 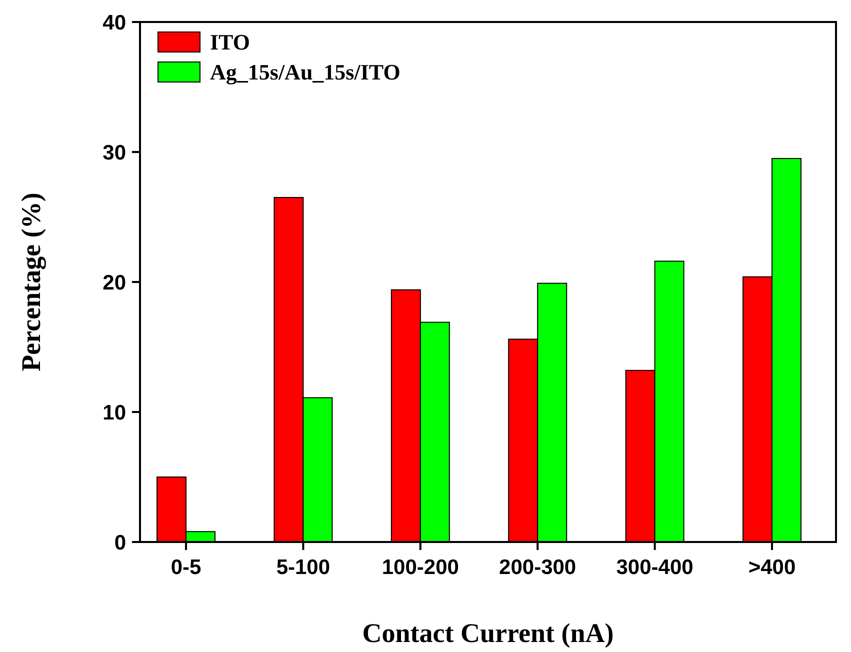 I want to click on x-tick-label: 100-200, so click(x=420, y=567).